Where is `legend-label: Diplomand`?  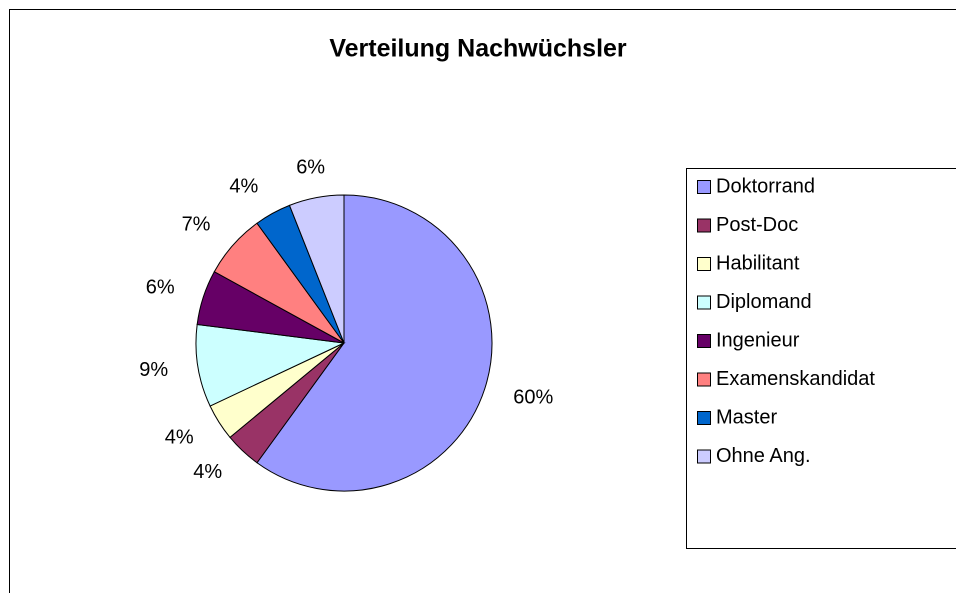
legend-label: Diplomand is located at coordinates (764, 302).